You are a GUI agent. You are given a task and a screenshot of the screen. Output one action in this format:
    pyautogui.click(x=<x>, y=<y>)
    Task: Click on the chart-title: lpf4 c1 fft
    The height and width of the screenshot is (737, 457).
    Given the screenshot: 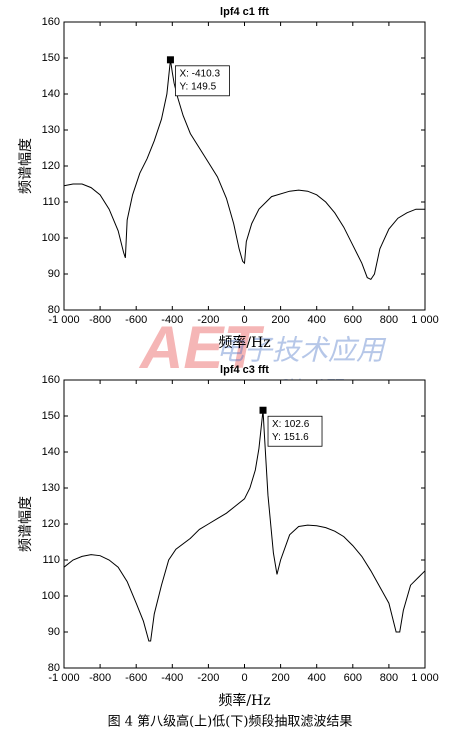 What is the action you would take?
    pyautogui.click(x=244, y=12)
    